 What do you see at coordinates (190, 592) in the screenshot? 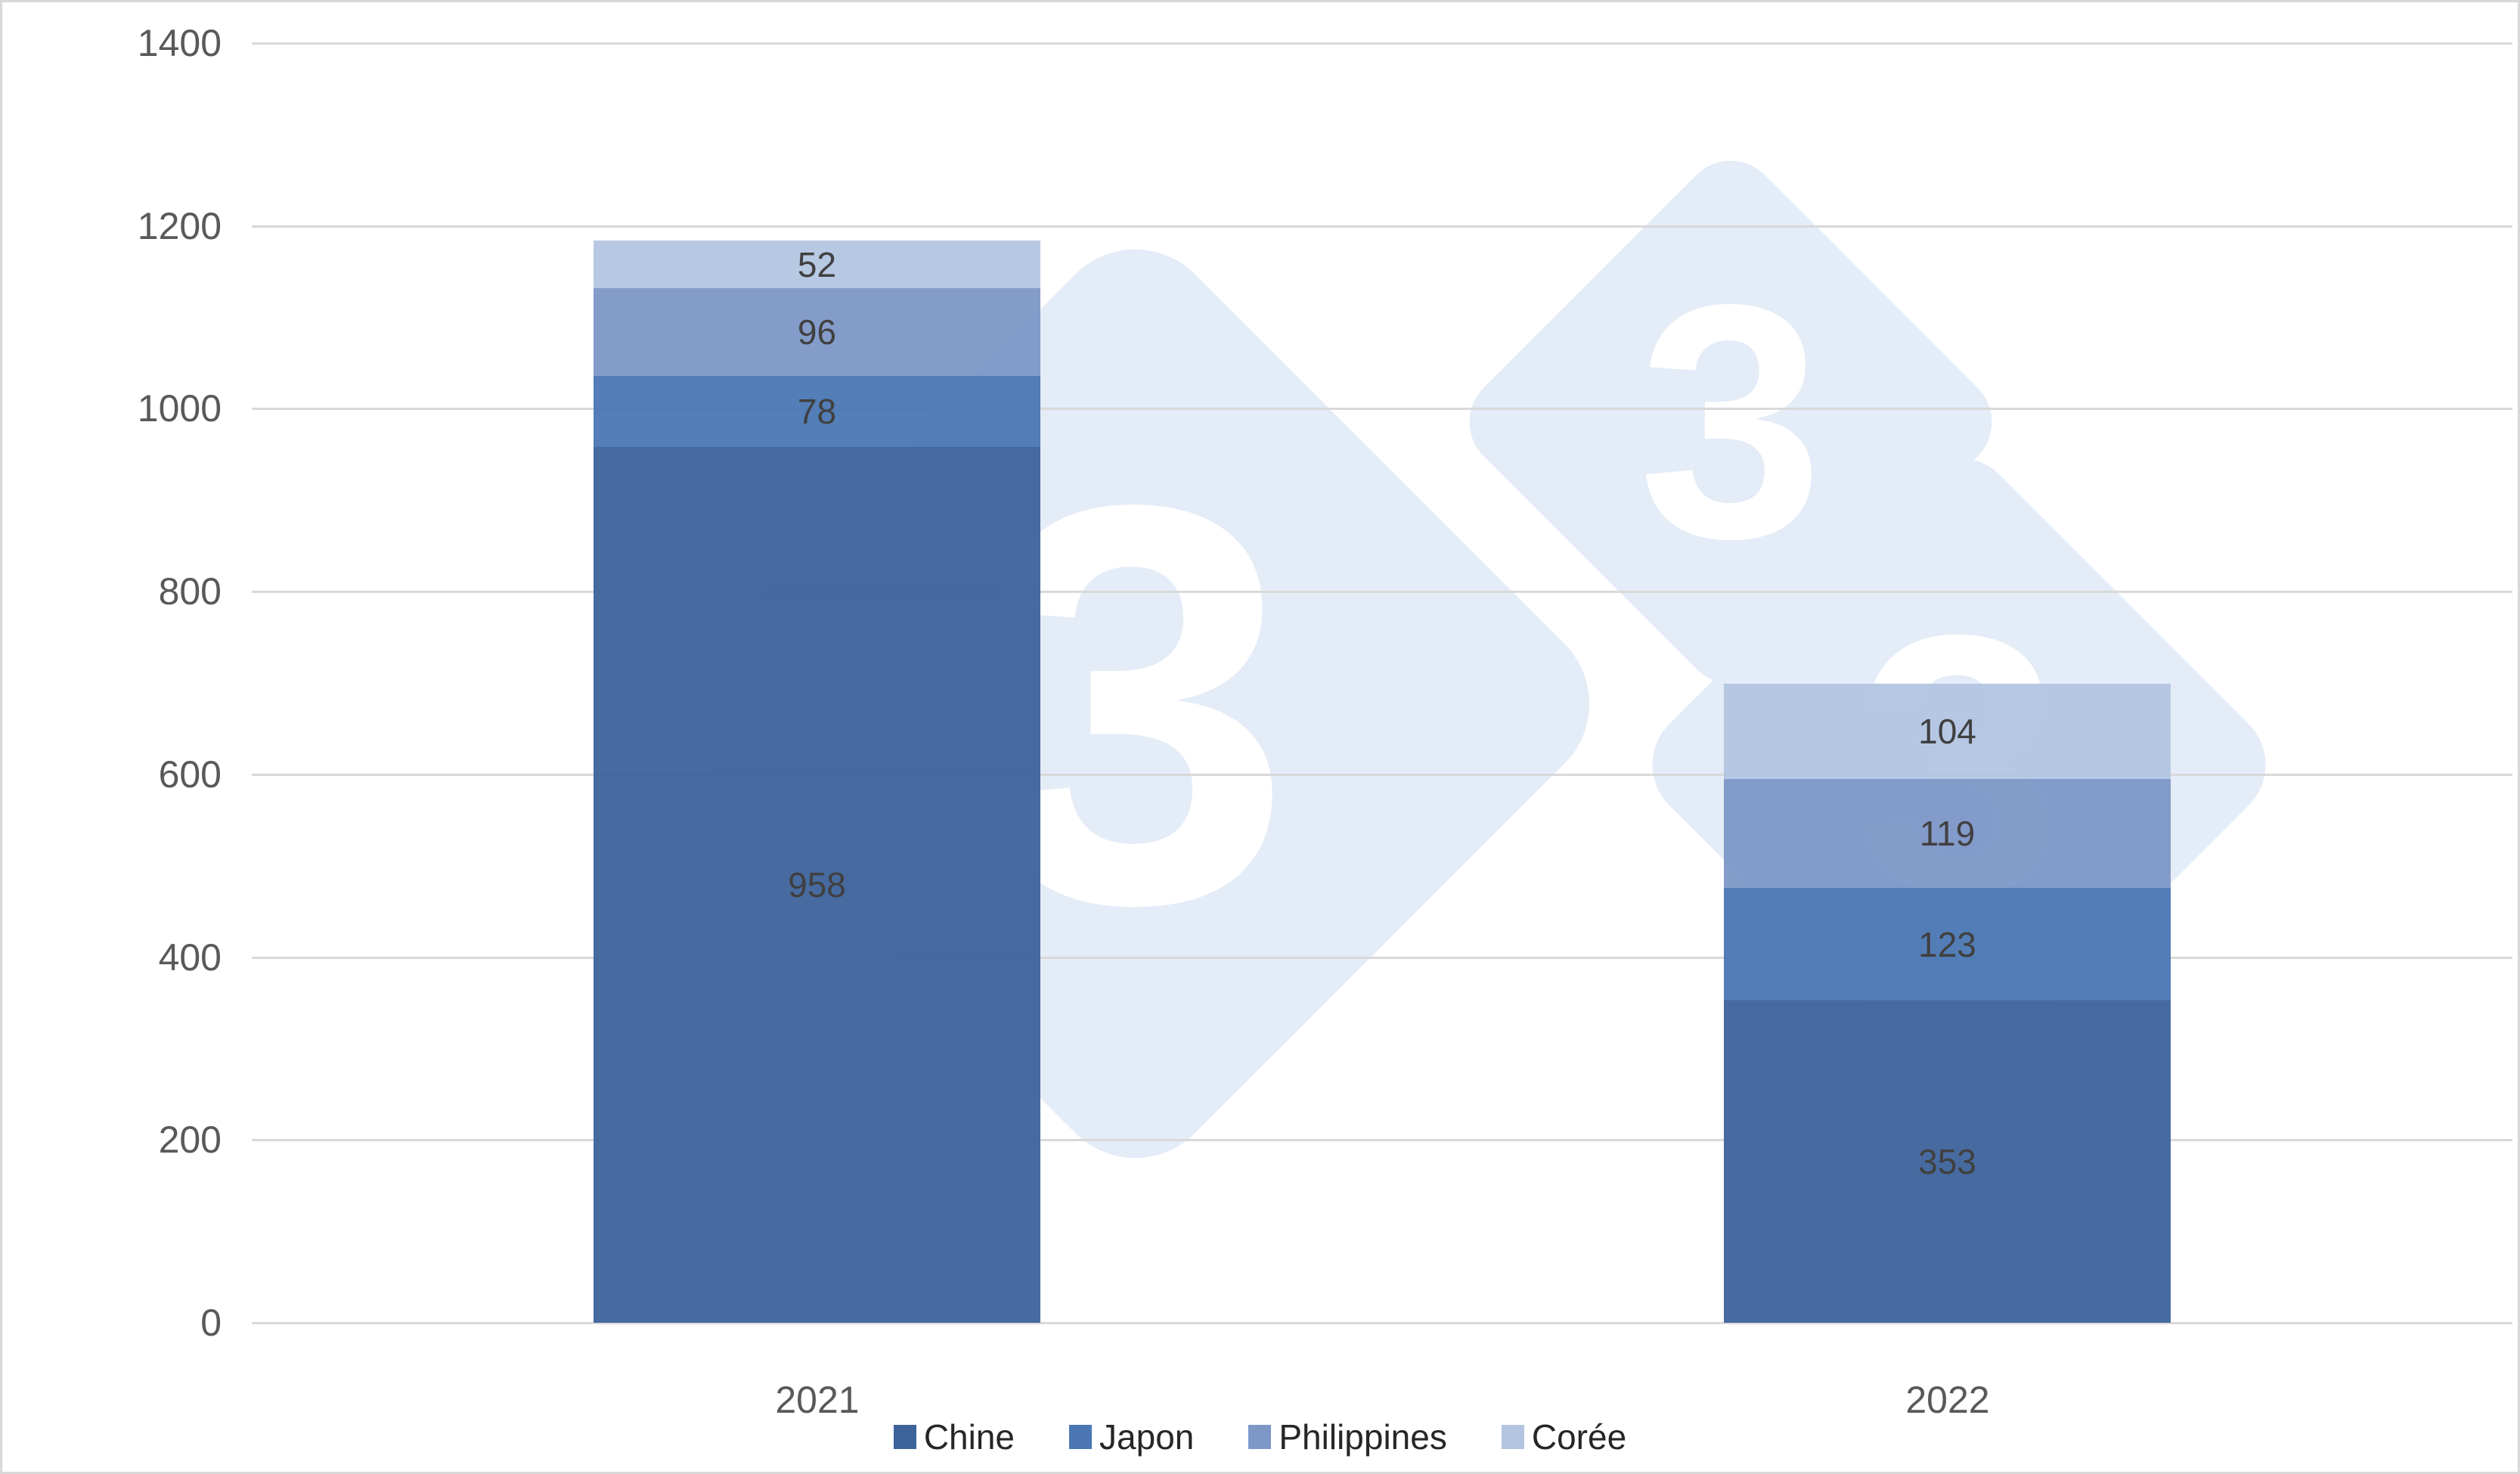
I see `y-axis-tick-label: 800` at bounding box center [190, 592].